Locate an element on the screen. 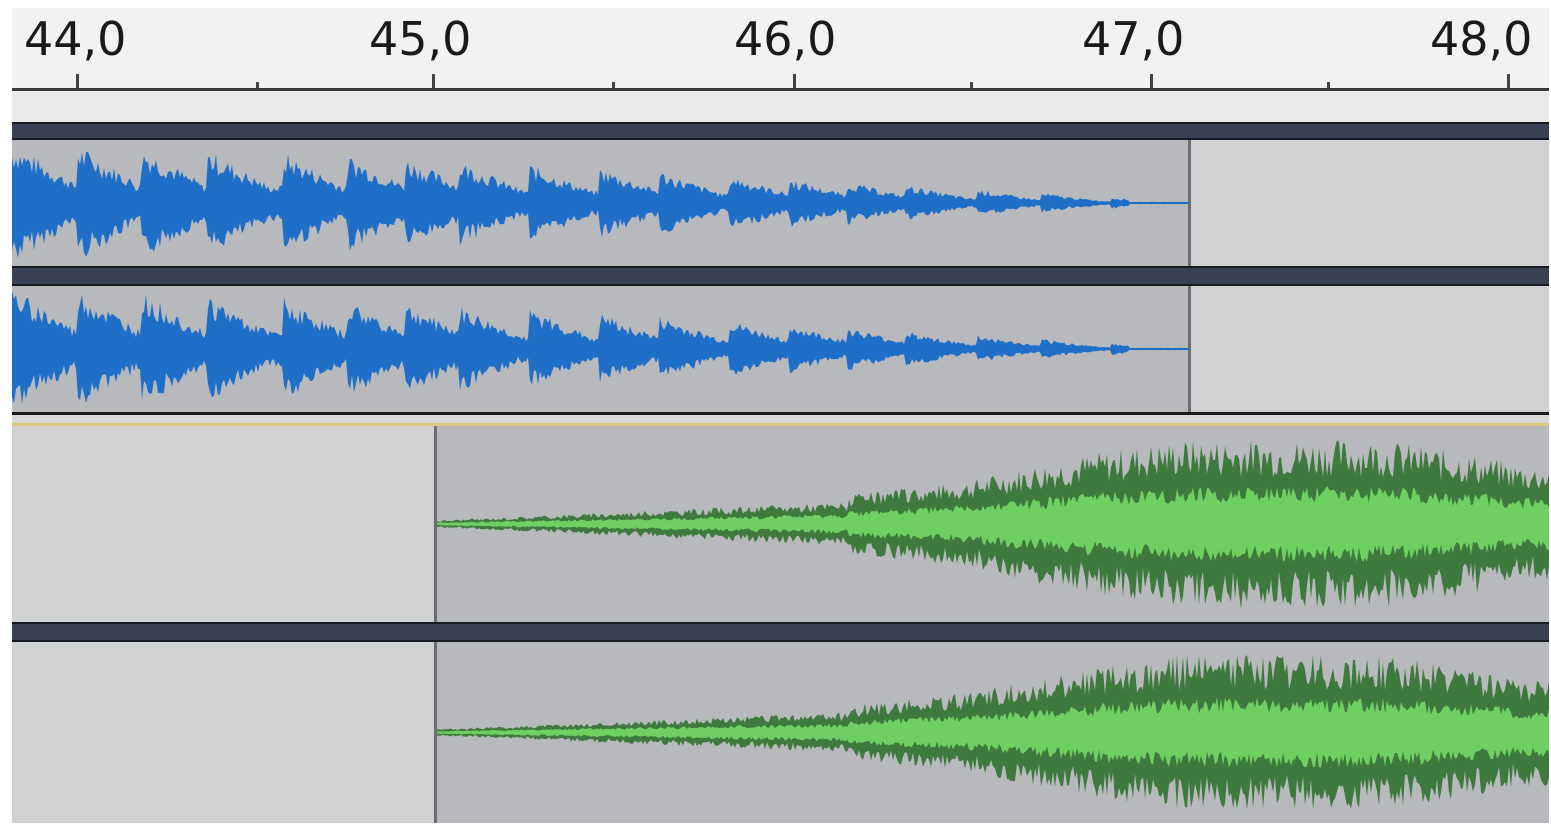  track-gap is located at coordinates (780, 419).